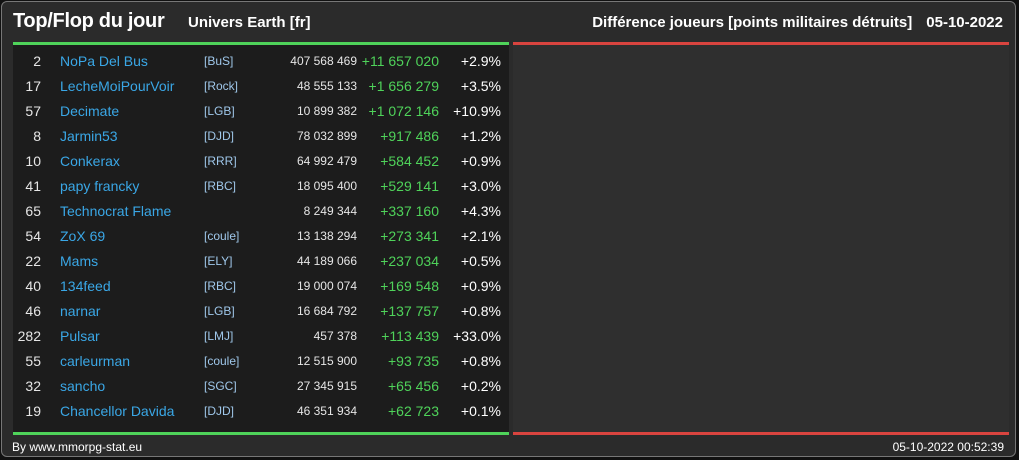 Image resolution: width=1019 pixels, height=460 pixels. What do you see at coordinates (33, 261) in the screenshot?
I see `player-rank: 22` at bounding box center [33, 261].